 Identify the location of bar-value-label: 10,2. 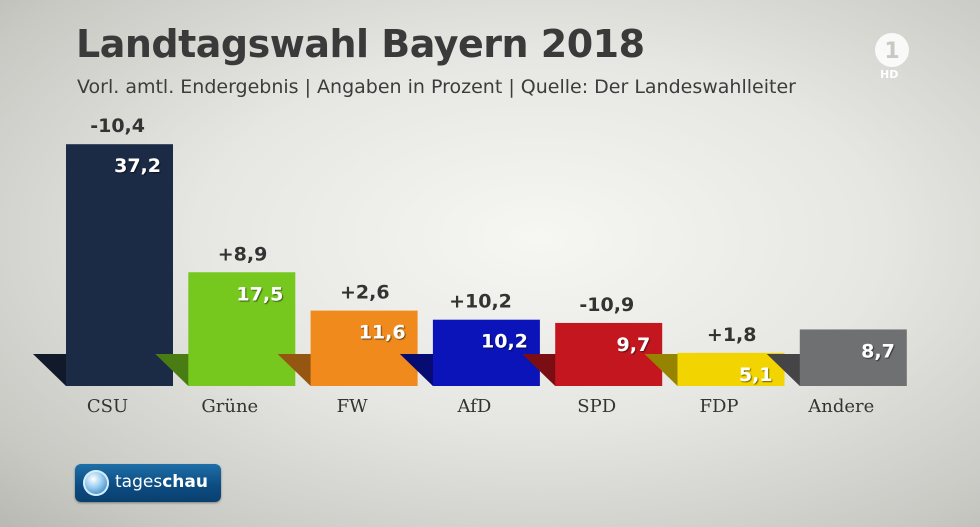
(504, 342).